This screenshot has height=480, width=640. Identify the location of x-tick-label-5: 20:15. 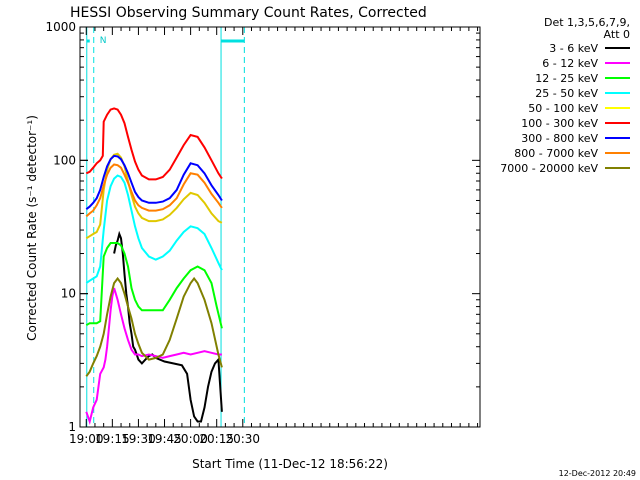
(216, 439).